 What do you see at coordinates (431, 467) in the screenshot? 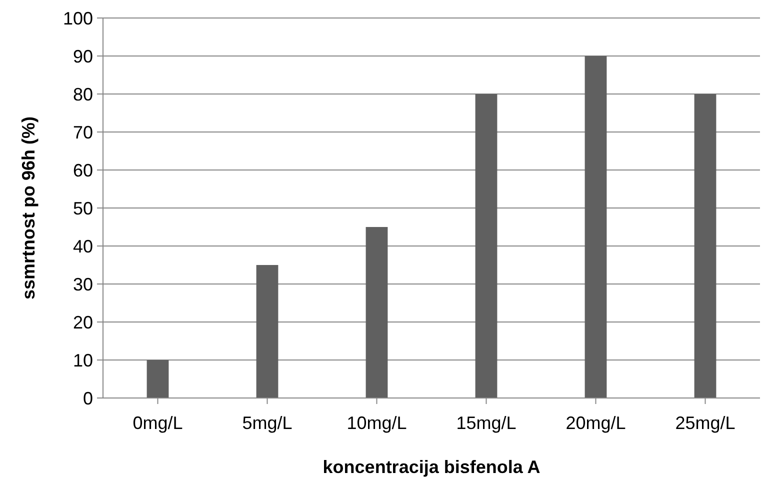
I see `x-axis-title: koncentracija bisfenola A` at bounding box center [431, 467].